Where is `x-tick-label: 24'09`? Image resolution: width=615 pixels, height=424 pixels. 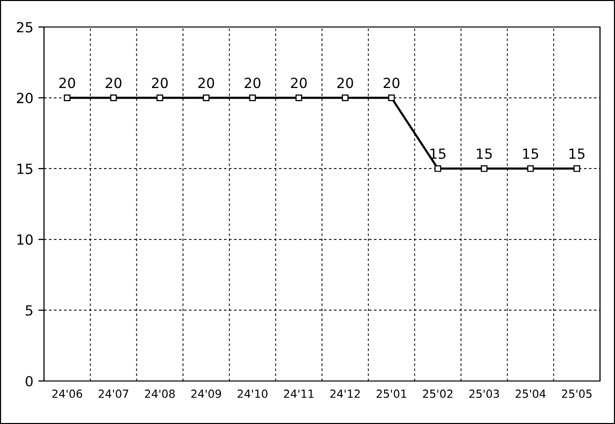
x-tick-label: 24'09 is located at coordinates (206, 394).